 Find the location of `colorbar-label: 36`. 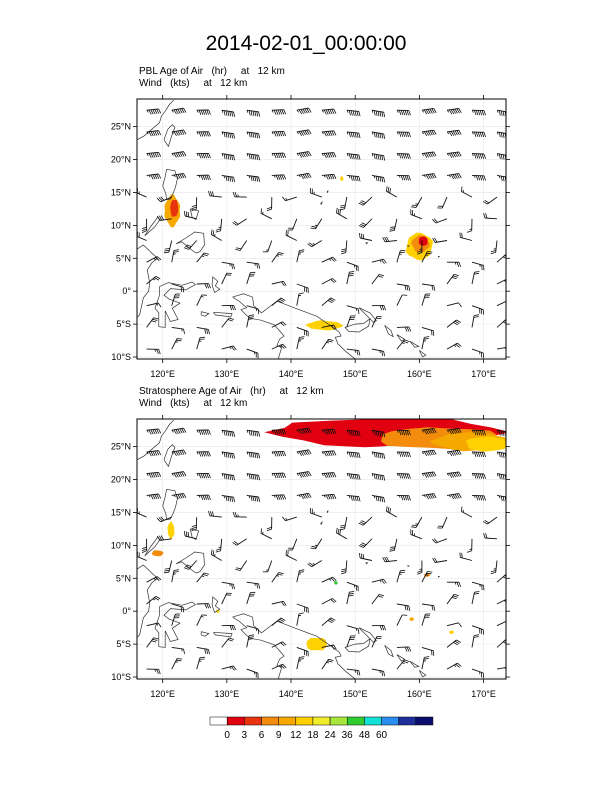

colorbar-label: 36 is located at coordinates (348, 735).